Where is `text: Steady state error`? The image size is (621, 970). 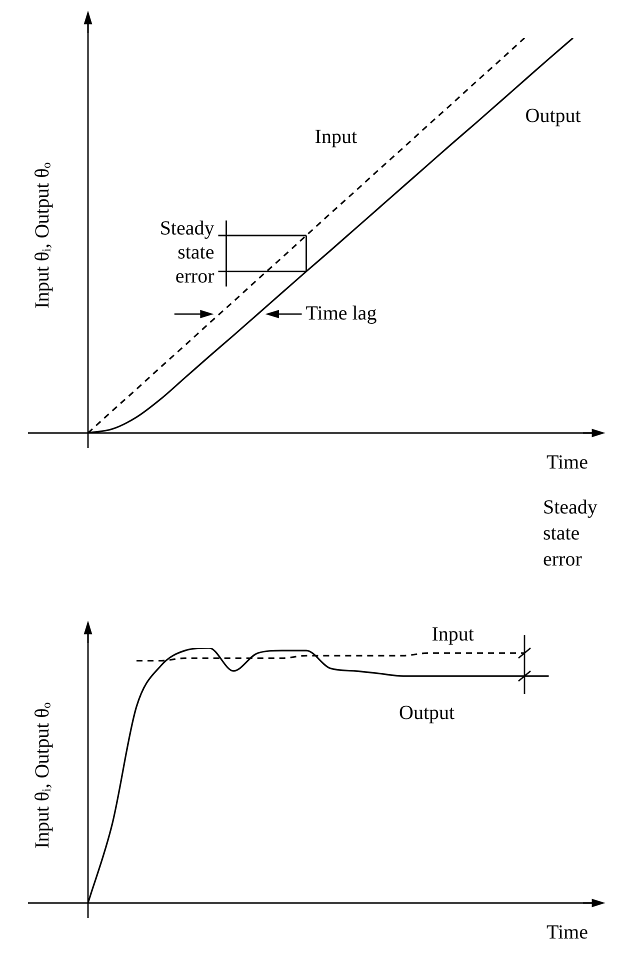 text: Steady state error is located at coordinates (570, 533).